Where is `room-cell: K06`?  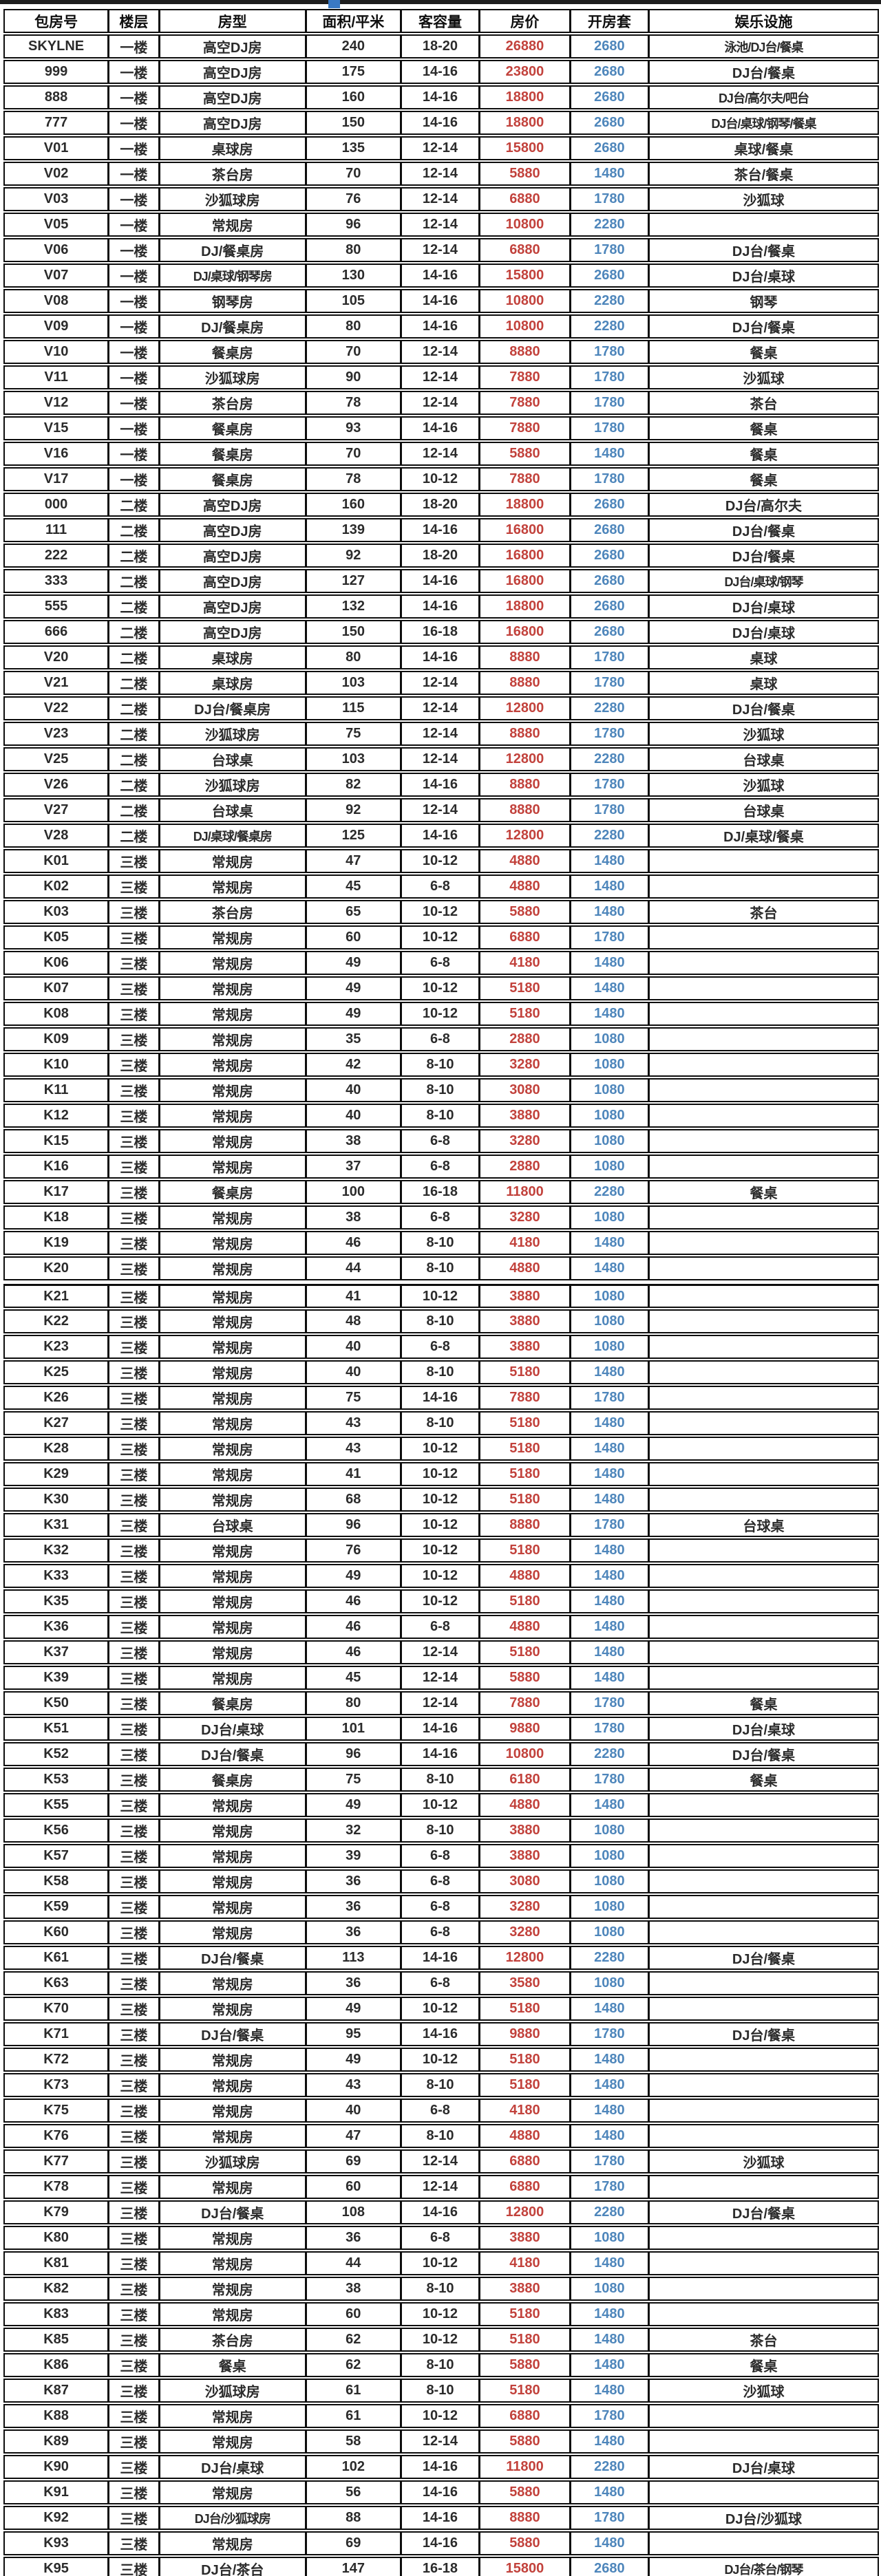 room-cell: K06 is located at coordinates (57, 963).